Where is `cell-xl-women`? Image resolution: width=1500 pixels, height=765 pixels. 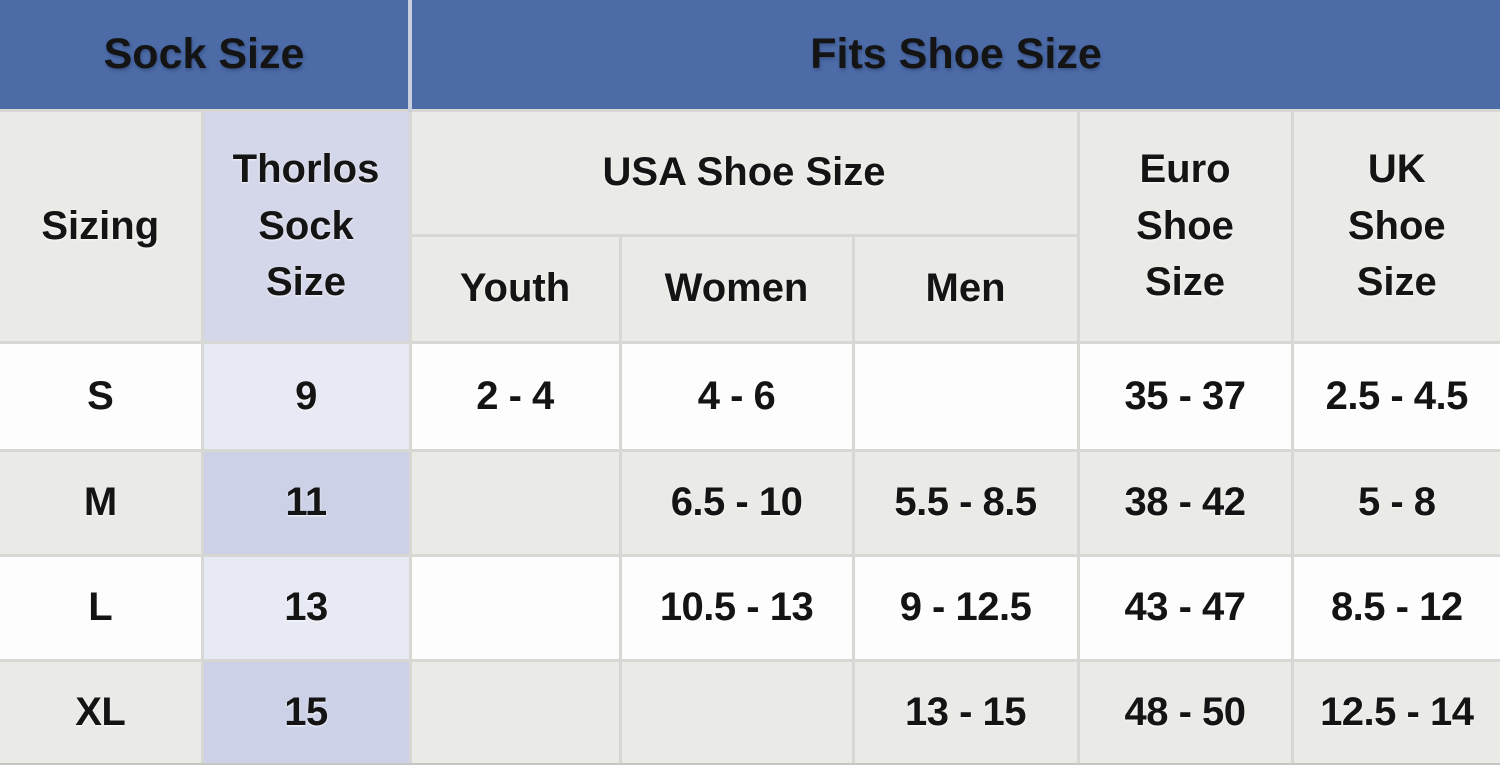 cell-xl-women is located at coordinates (736, 711).